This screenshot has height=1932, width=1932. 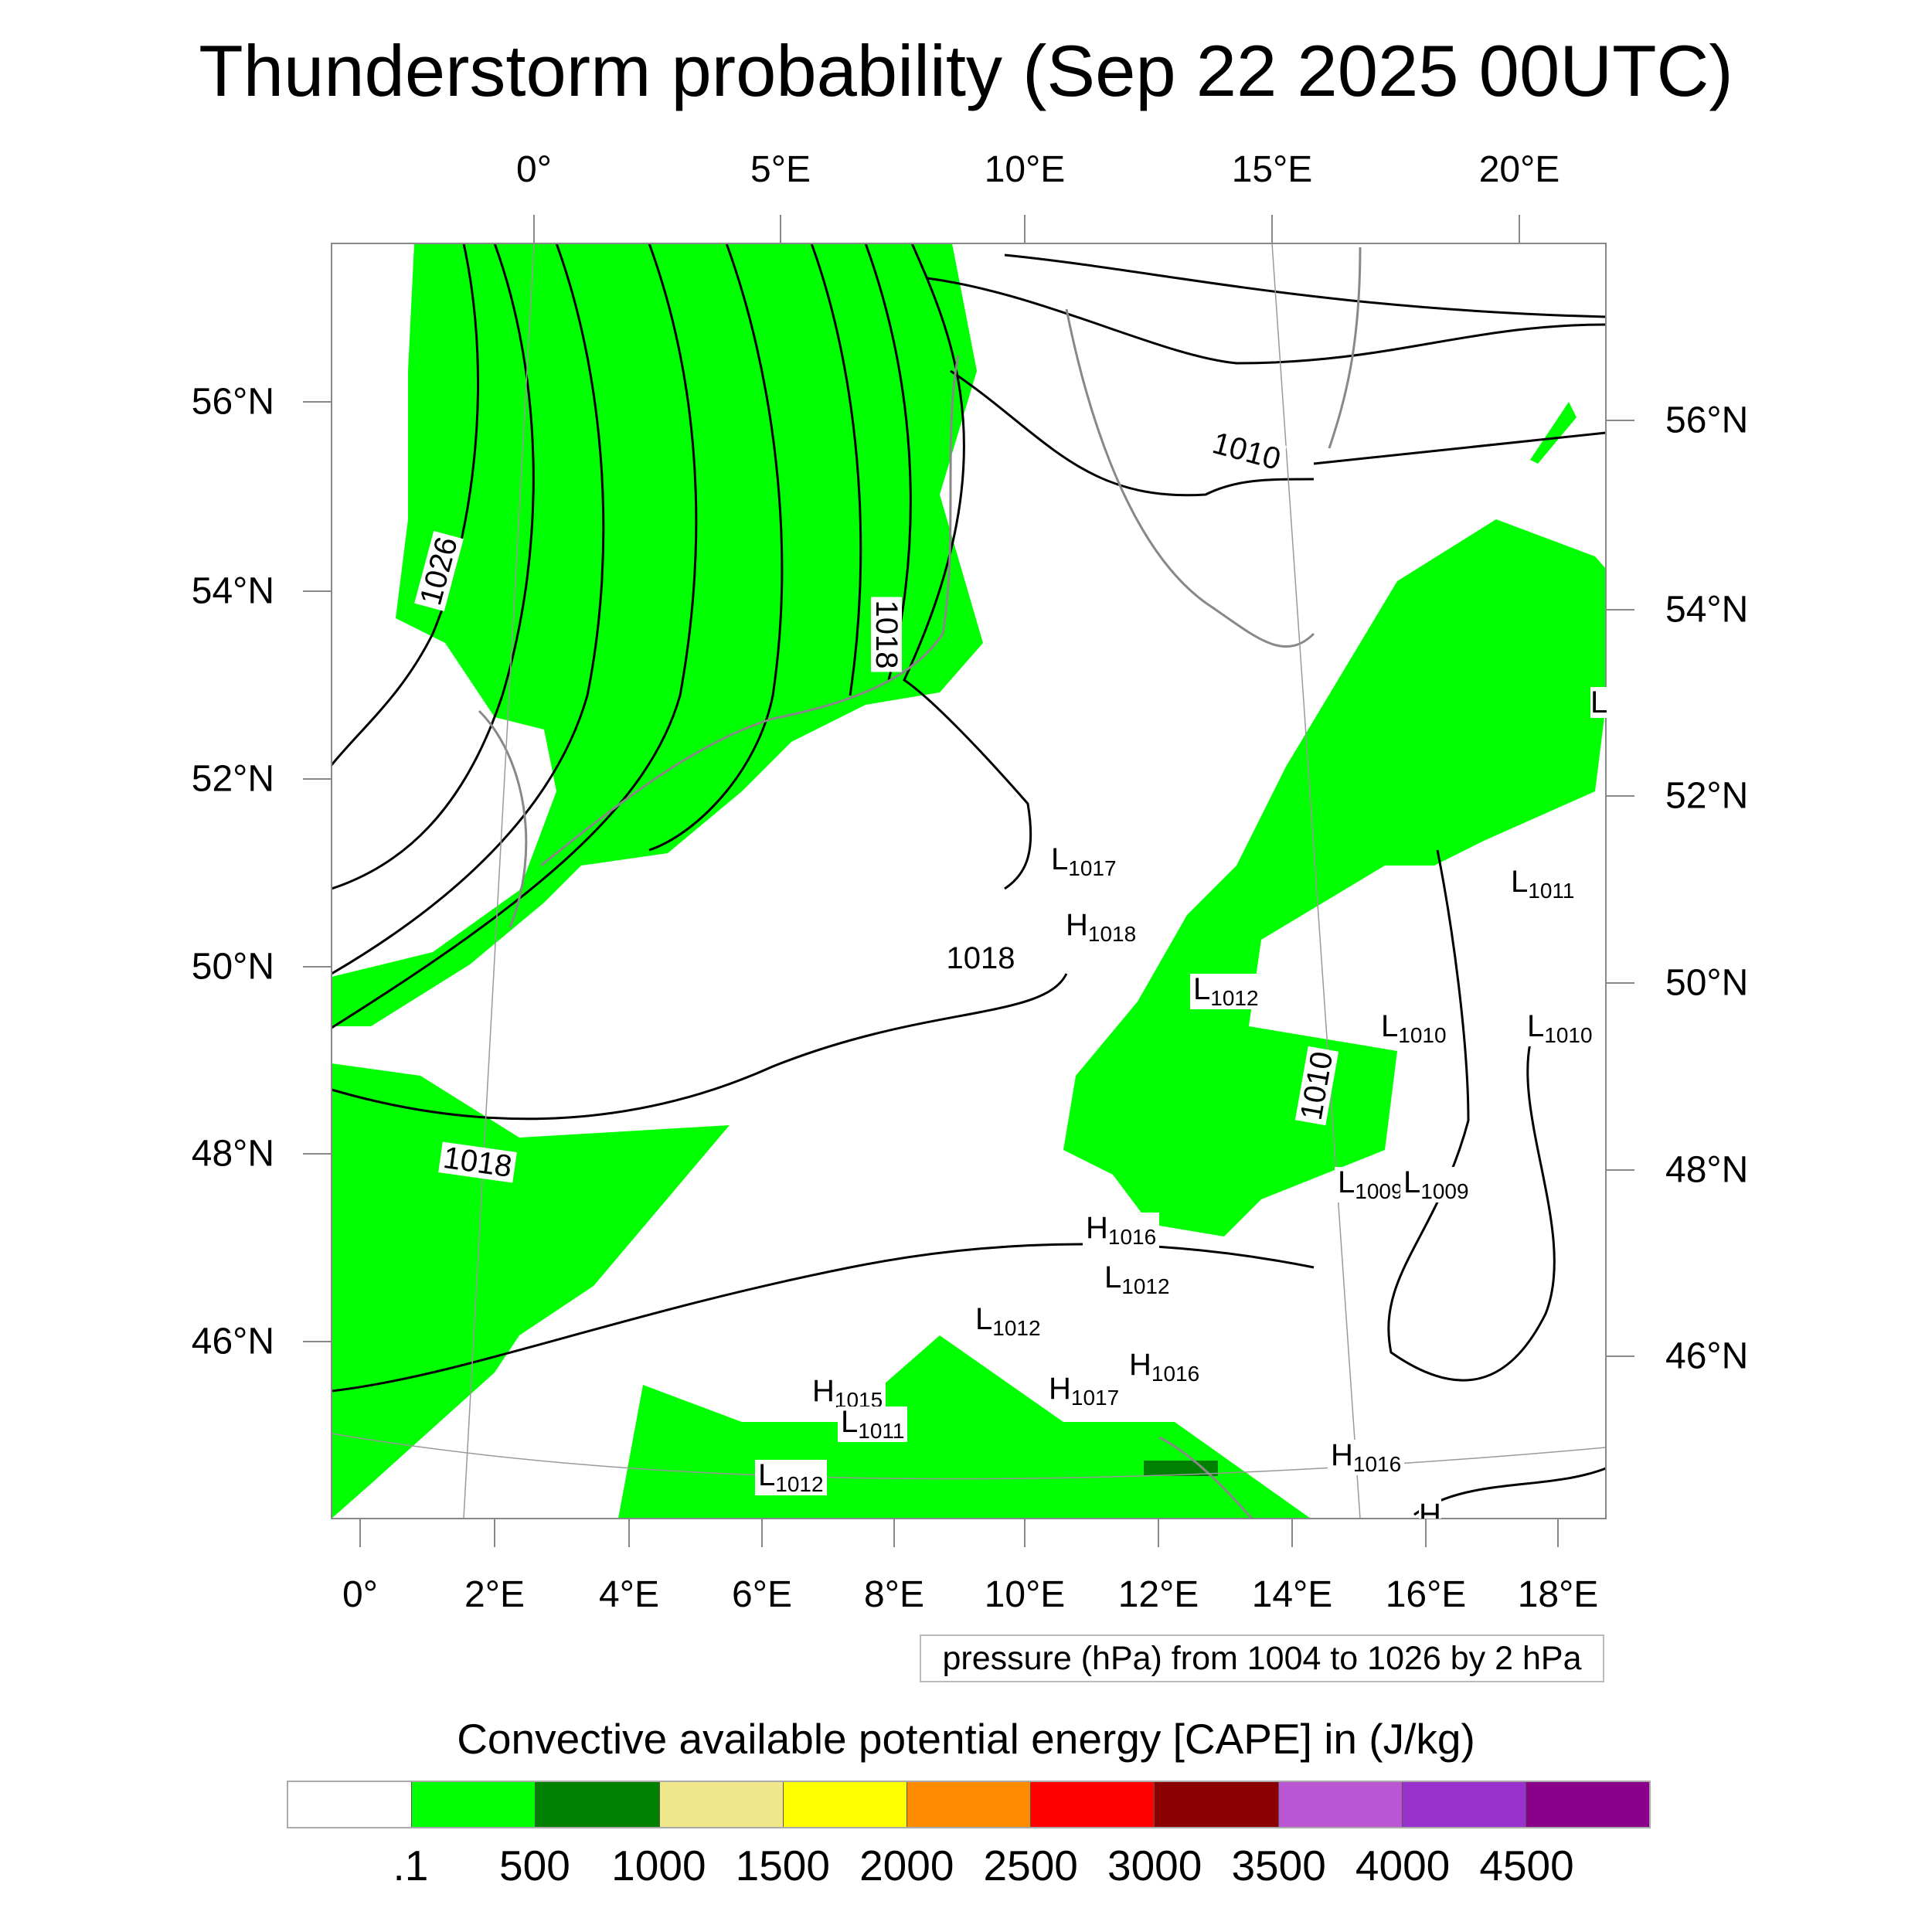 I want to click on lon-label-bottom: 2°E, so click(x=495, y=1595).